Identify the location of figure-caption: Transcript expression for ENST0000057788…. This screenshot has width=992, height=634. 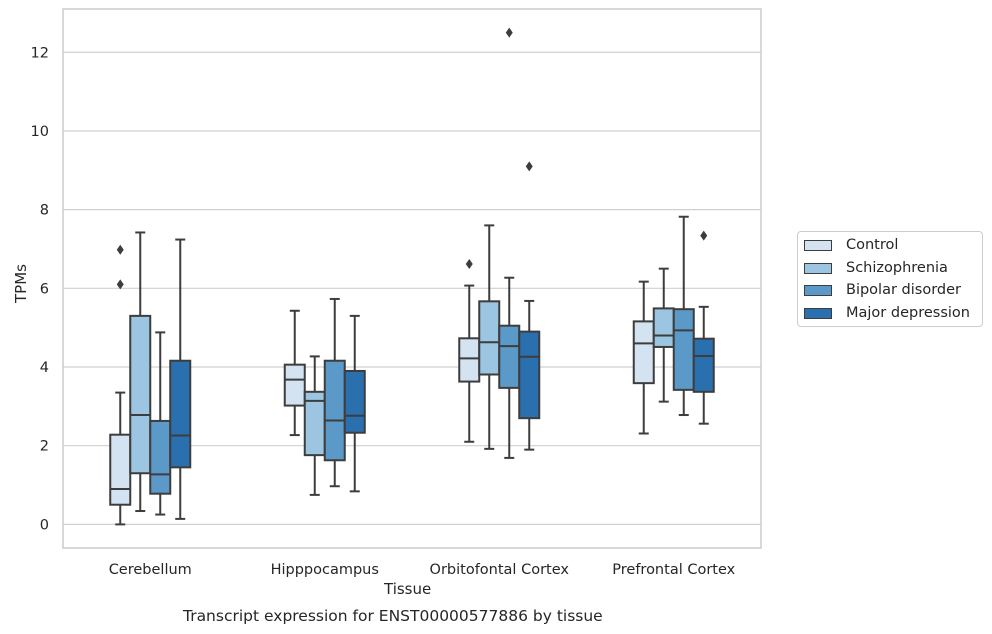
(393, 616).